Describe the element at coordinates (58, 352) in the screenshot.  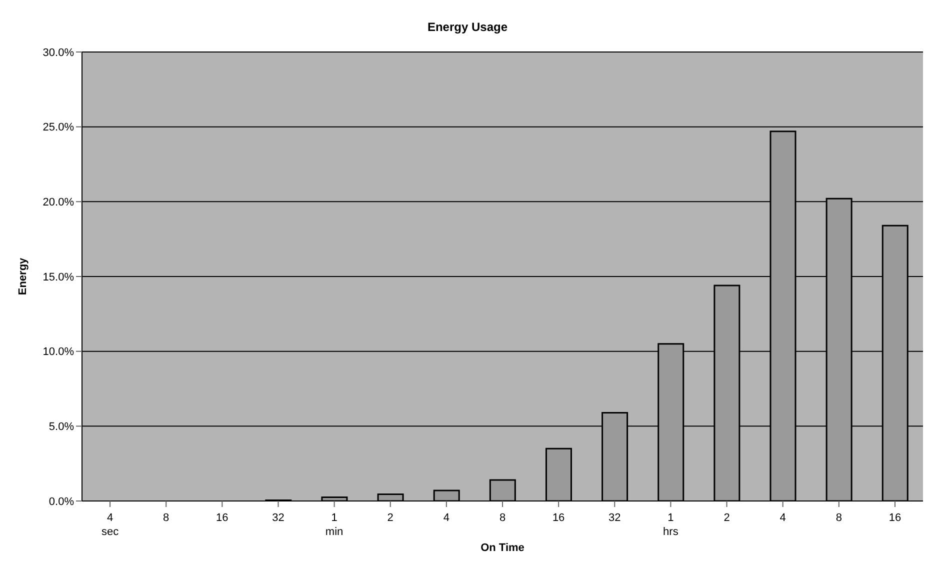
I see `y-tick-label: 10.0%` at that location.